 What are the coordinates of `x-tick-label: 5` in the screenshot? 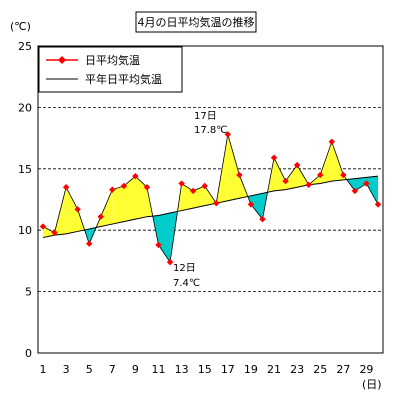 It's located at (89, 369).